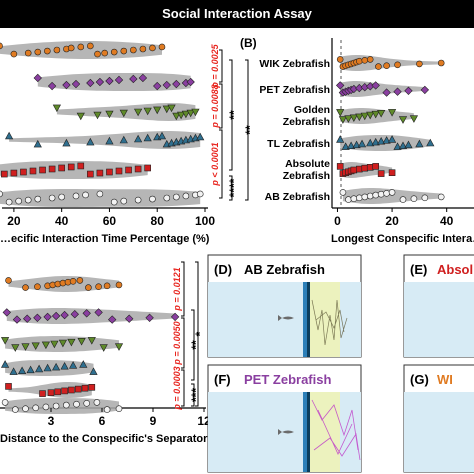 This screenshot has height=474, width=474. I want to click on panel-c-points, so click(90, 345).